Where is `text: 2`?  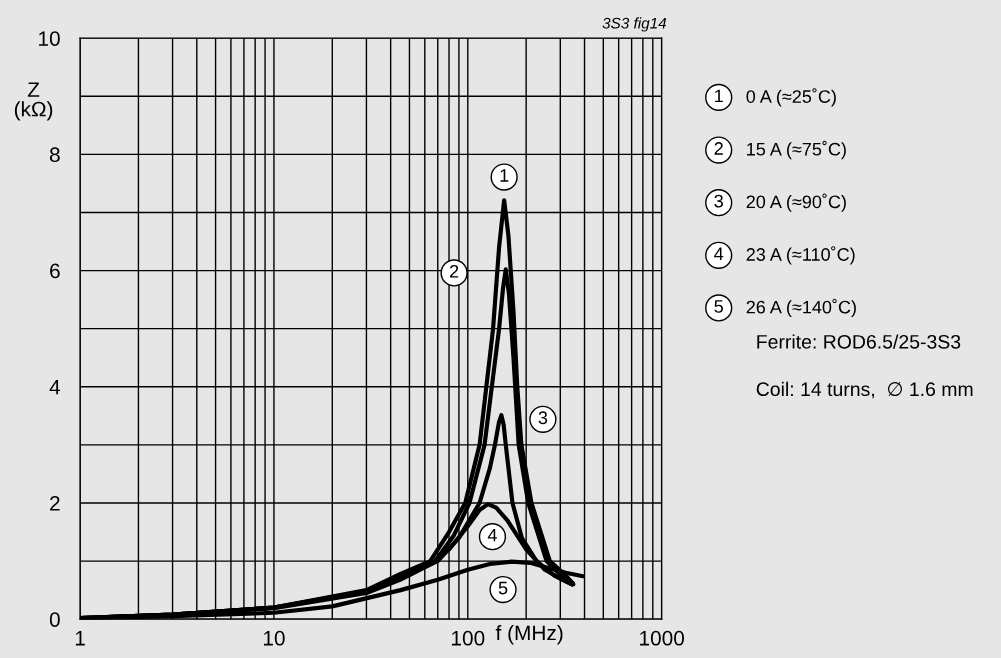 text: 2 is located at coordinates (718, 148).